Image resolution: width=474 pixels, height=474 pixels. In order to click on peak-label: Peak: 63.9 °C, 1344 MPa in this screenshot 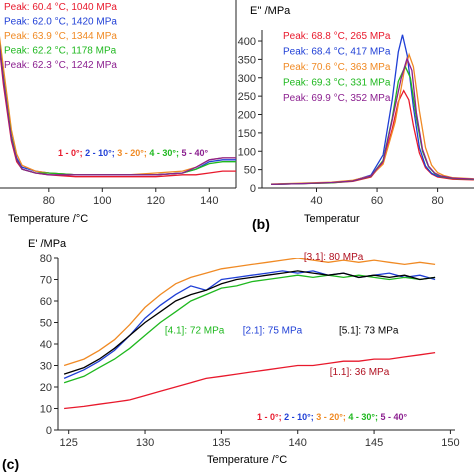, I will do `click(60, 36)`.